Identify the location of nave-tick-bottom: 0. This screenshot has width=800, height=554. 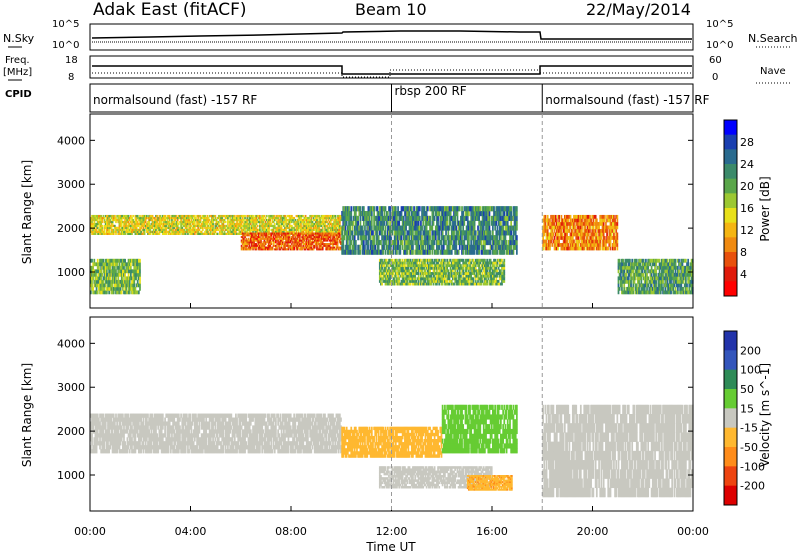
(715, 77).